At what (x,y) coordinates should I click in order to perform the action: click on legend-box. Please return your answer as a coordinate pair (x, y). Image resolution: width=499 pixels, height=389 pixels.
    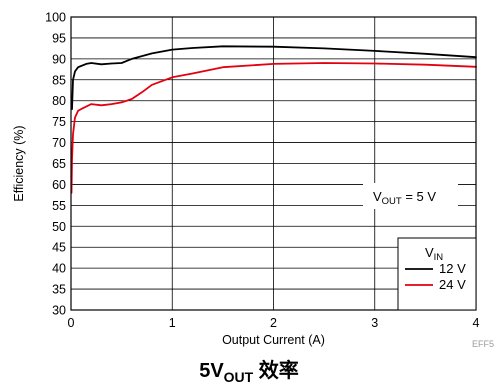
    Looking at the image, I should click on (437, 274).